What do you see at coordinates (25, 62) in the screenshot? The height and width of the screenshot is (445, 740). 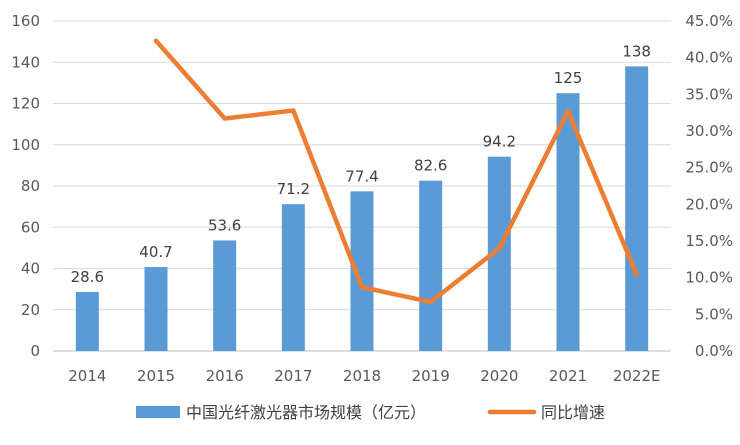 I see `y-left-tick-label: 140` at bounding box center [25, 62].